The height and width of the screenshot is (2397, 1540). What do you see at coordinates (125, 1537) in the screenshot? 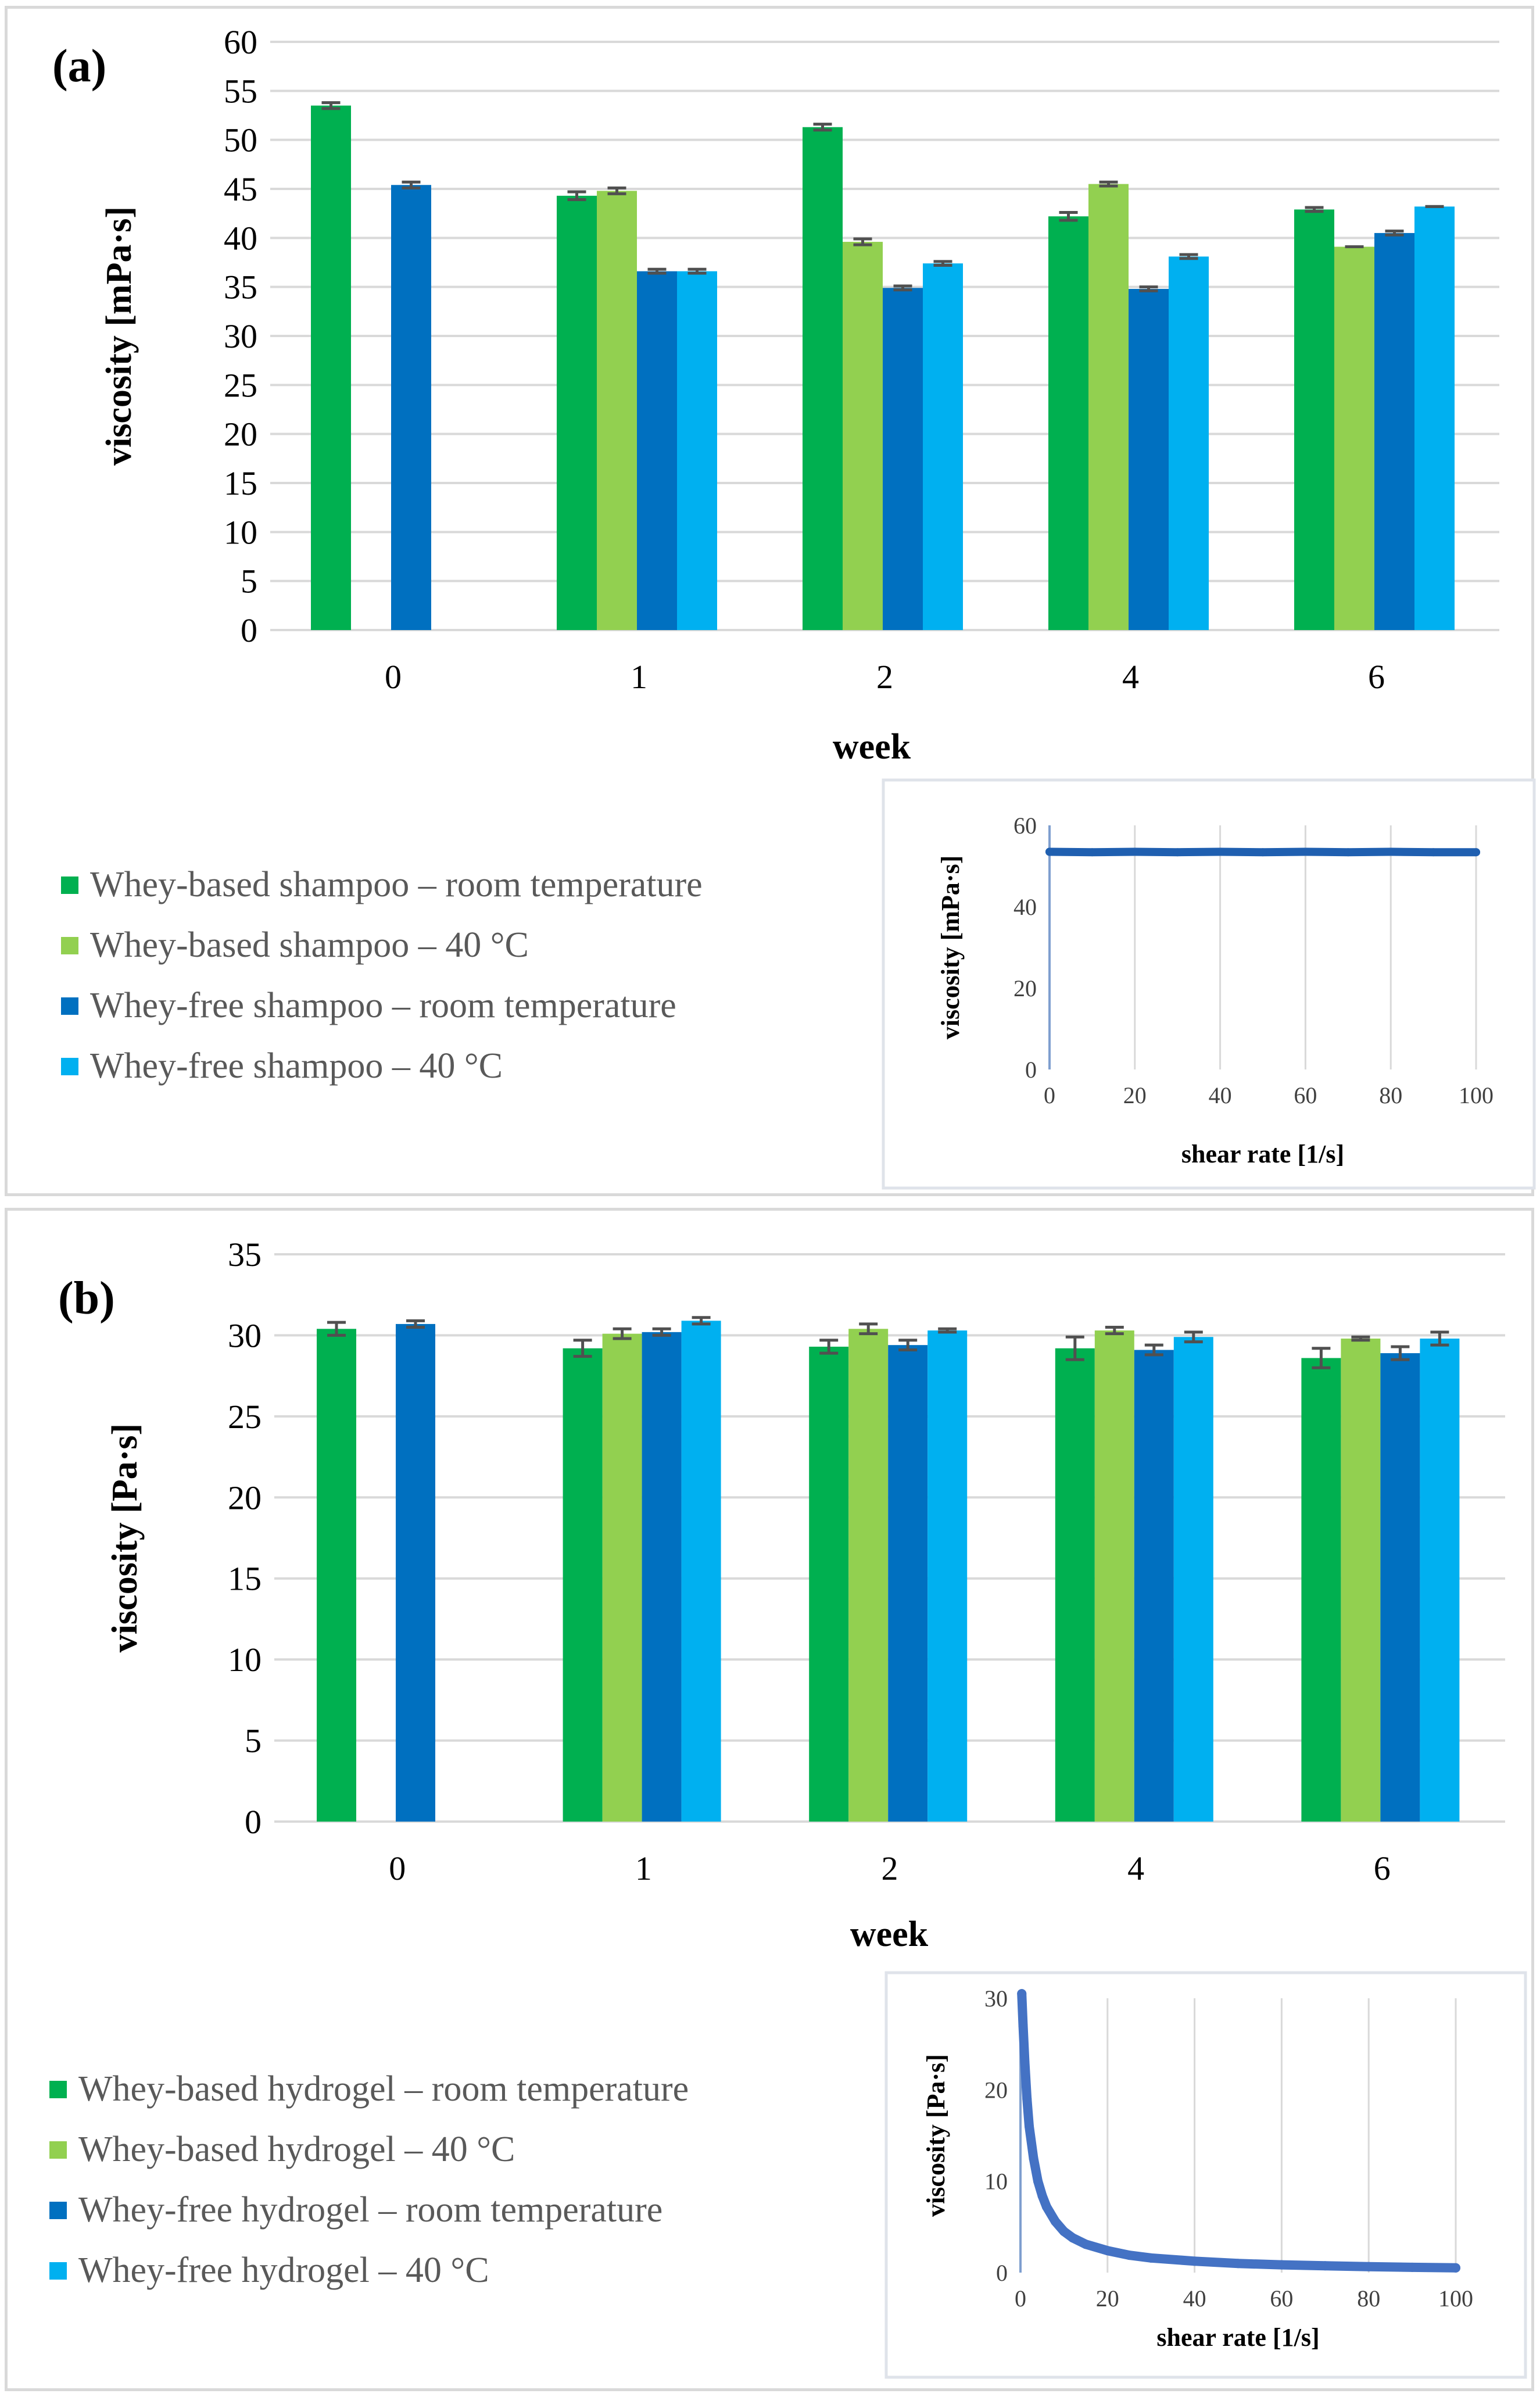
I see `y-axis-title: viscosity [Pa·s]` at bounding box center [125, 1537].